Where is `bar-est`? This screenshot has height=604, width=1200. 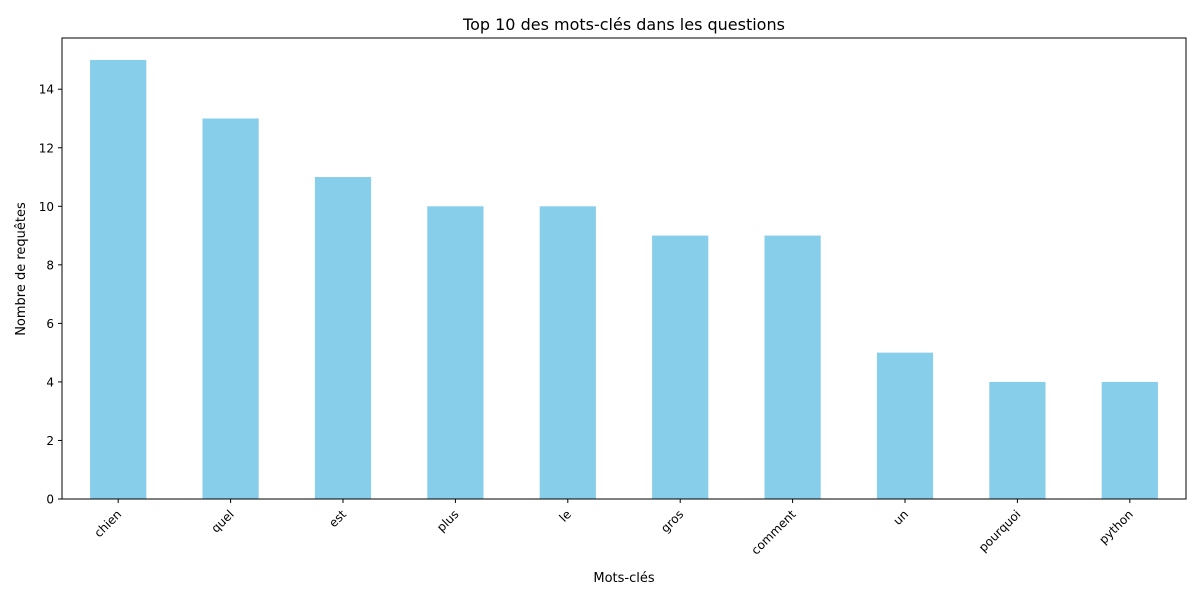 bar-est is located at coordinates (343, 338).